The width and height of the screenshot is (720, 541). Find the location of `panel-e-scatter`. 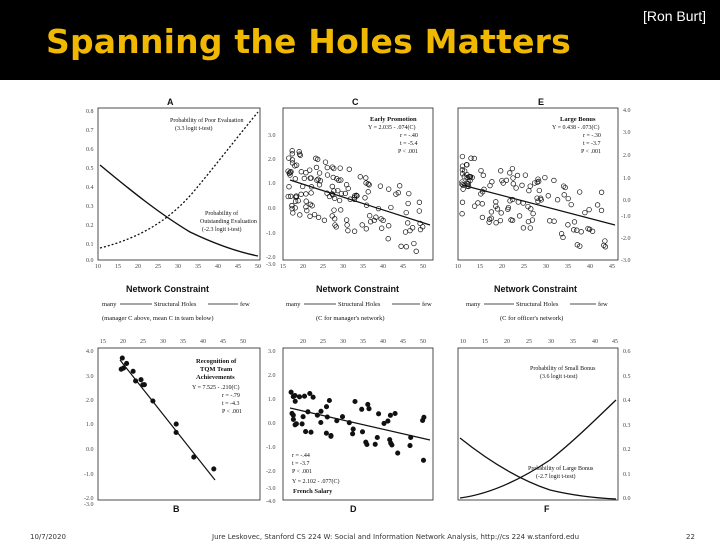

panel-e-scatter is located at coordinates (534, 201).